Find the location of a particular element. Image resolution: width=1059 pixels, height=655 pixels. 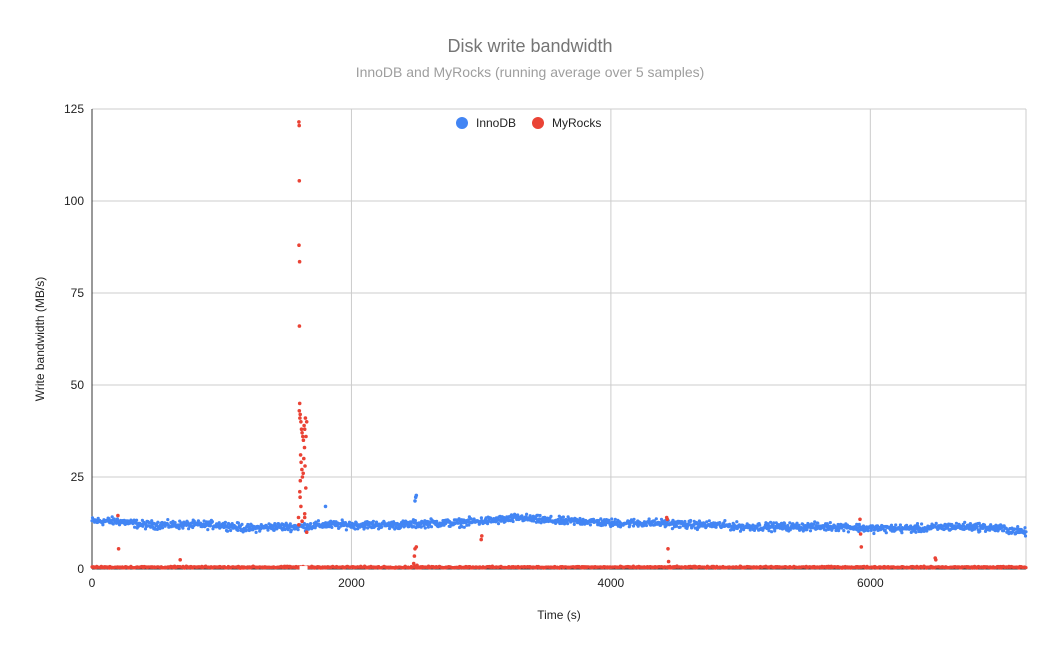

legend-marker-innodb is located at coordinates (462, 123).